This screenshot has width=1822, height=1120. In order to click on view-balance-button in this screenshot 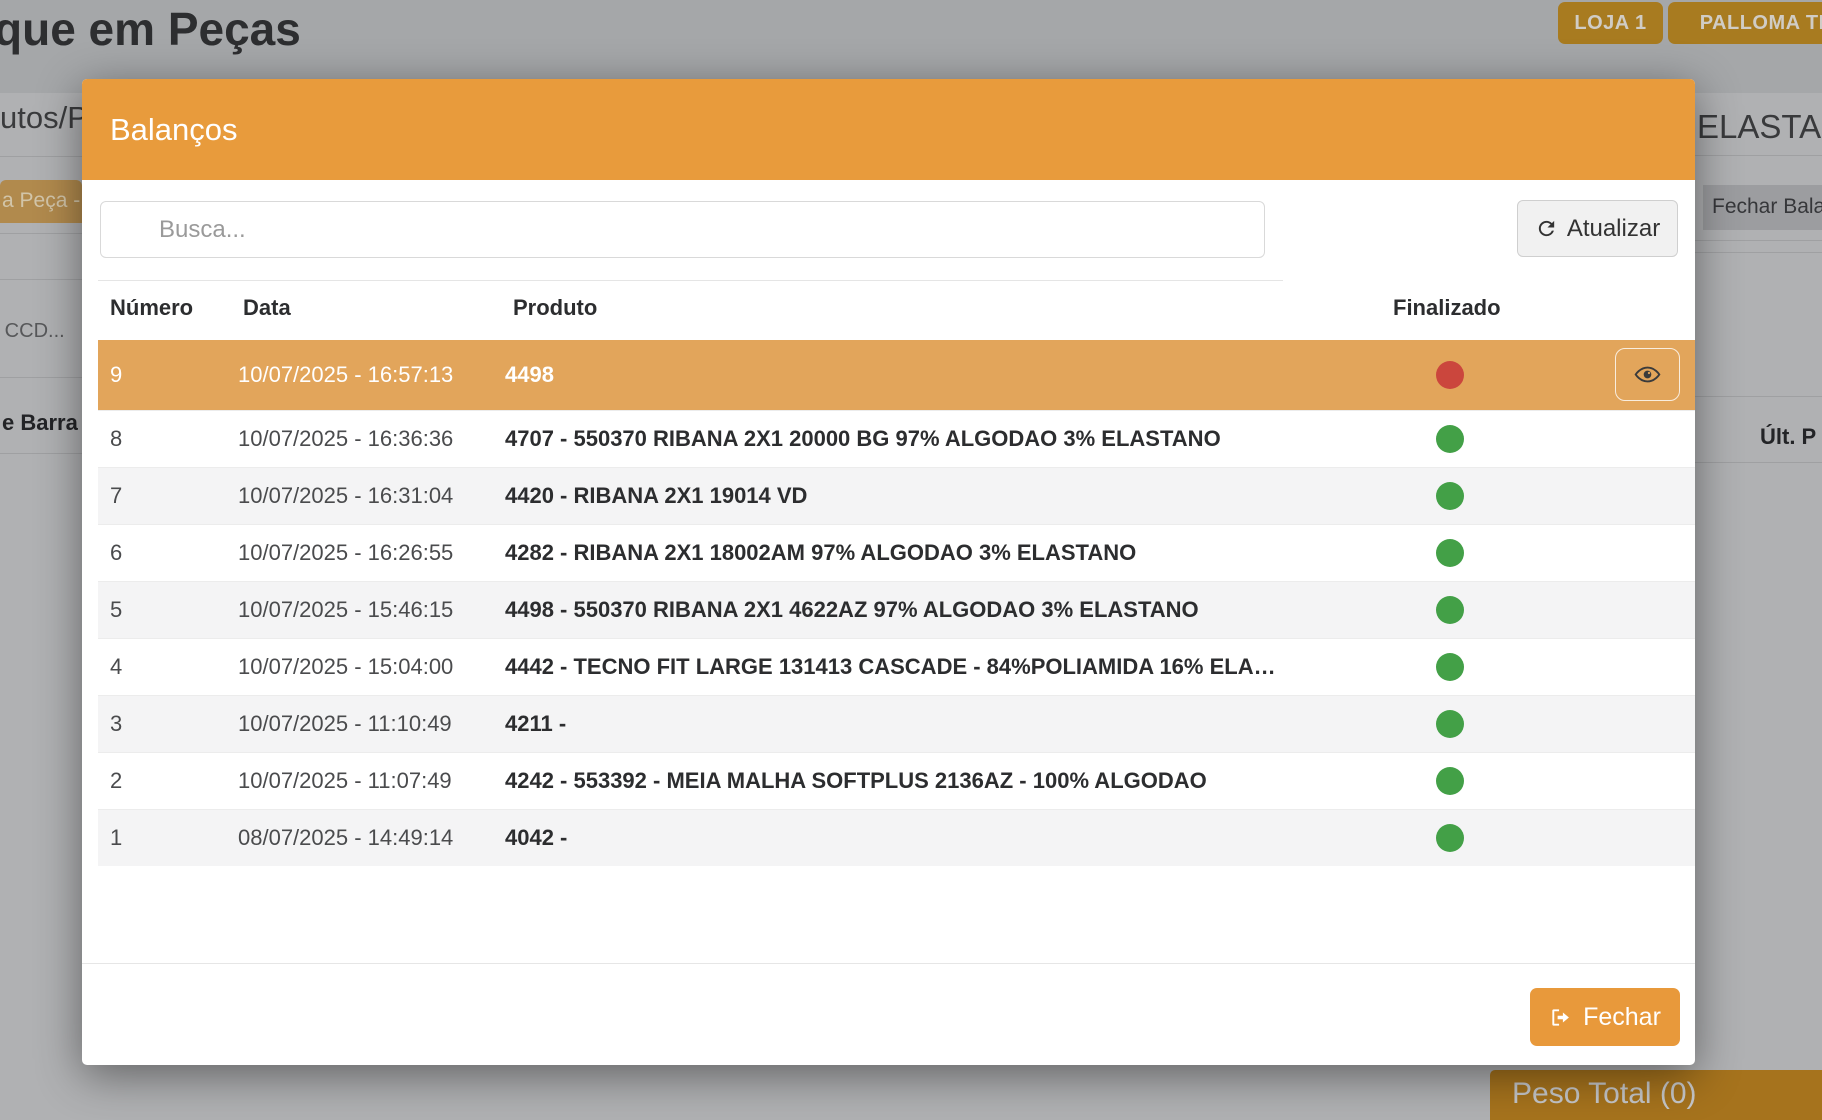, I will do `click(1647, 374)`.